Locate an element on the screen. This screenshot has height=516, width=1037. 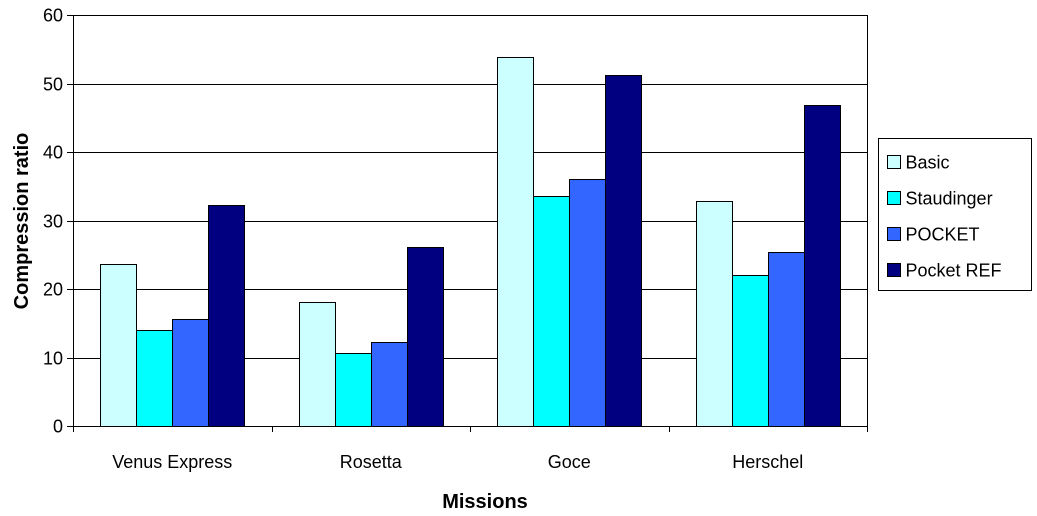
x-tick-label: Herschel is located at coordinates (767, 462).